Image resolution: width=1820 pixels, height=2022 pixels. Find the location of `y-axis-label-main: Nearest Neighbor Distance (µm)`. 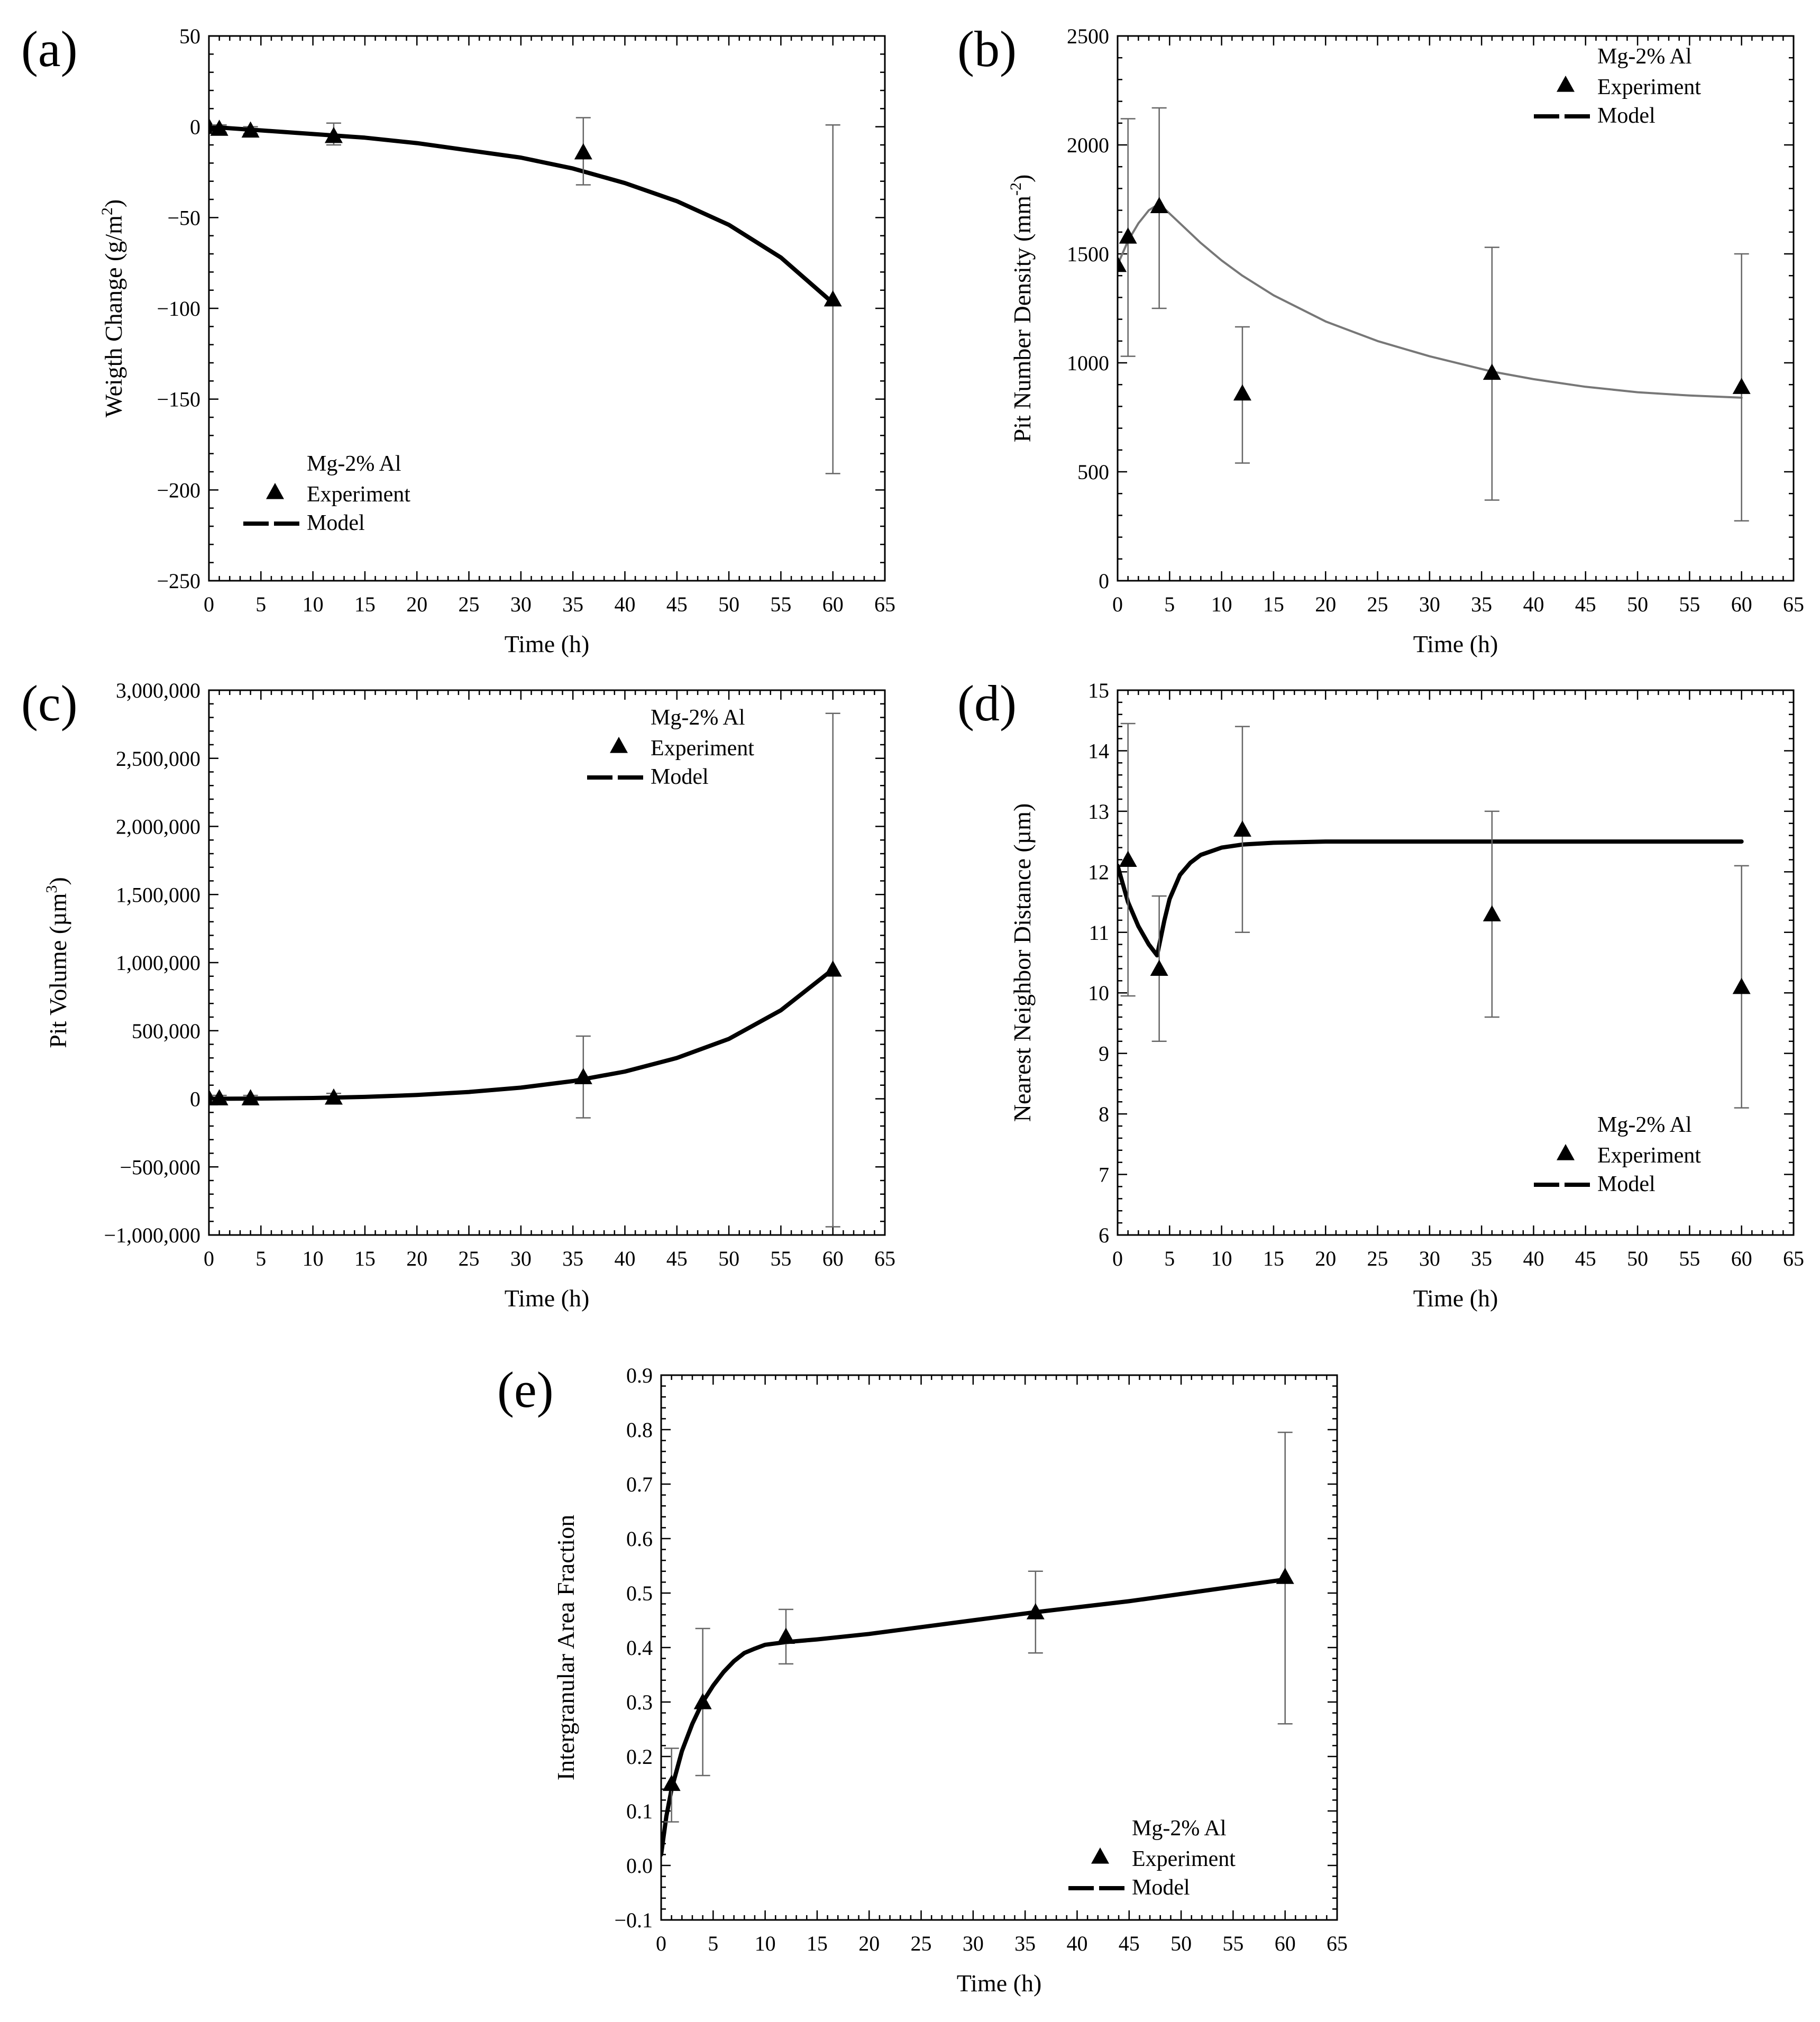

y-axis-label-main: Nearest Neighbor Distance (µm) is located at coordinates (1022, 962).